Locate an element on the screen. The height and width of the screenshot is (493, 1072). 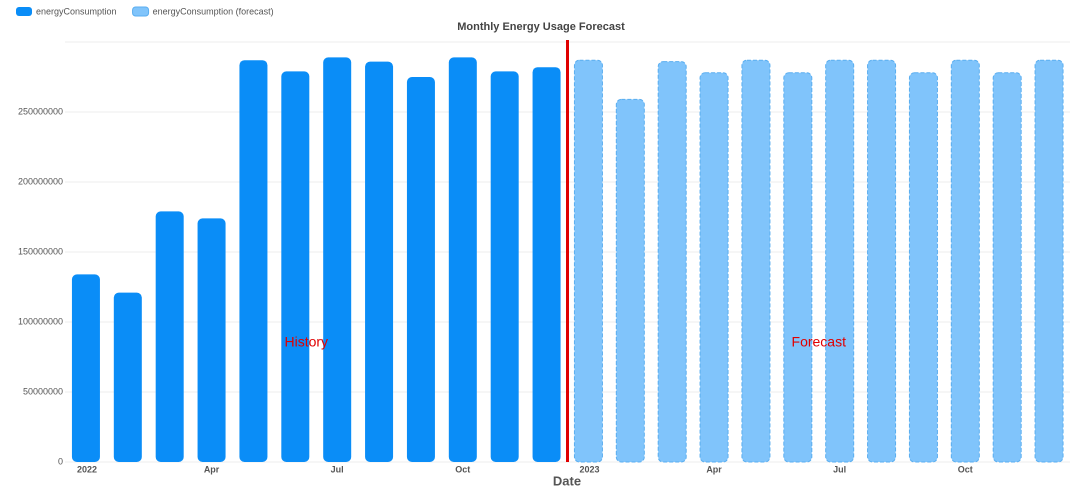
y-tick-label: 100000000 is located at coordinates (40, 321).